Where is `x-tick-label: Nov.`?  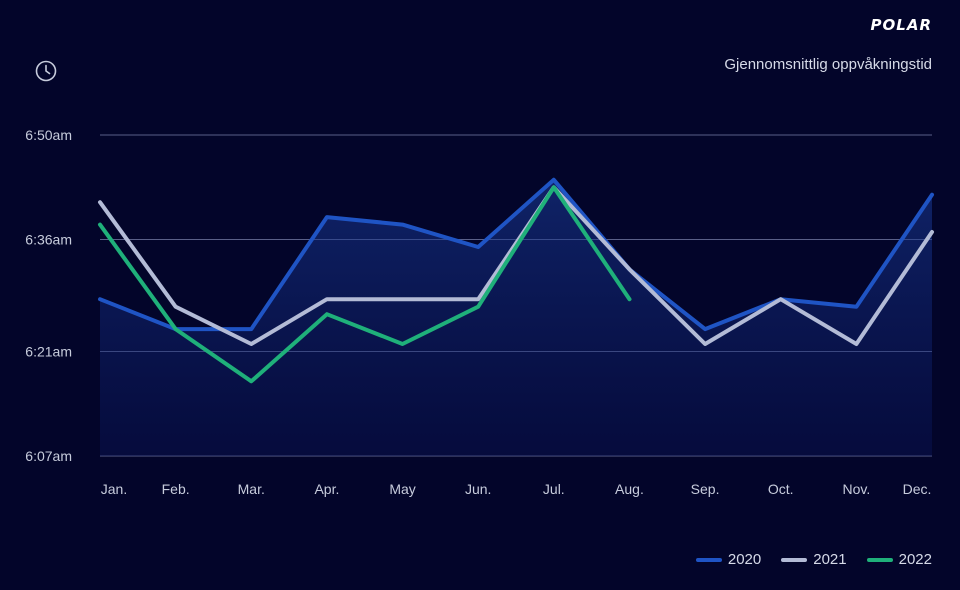 x-tick-label: Nov. is located at coordinates (856, 489).